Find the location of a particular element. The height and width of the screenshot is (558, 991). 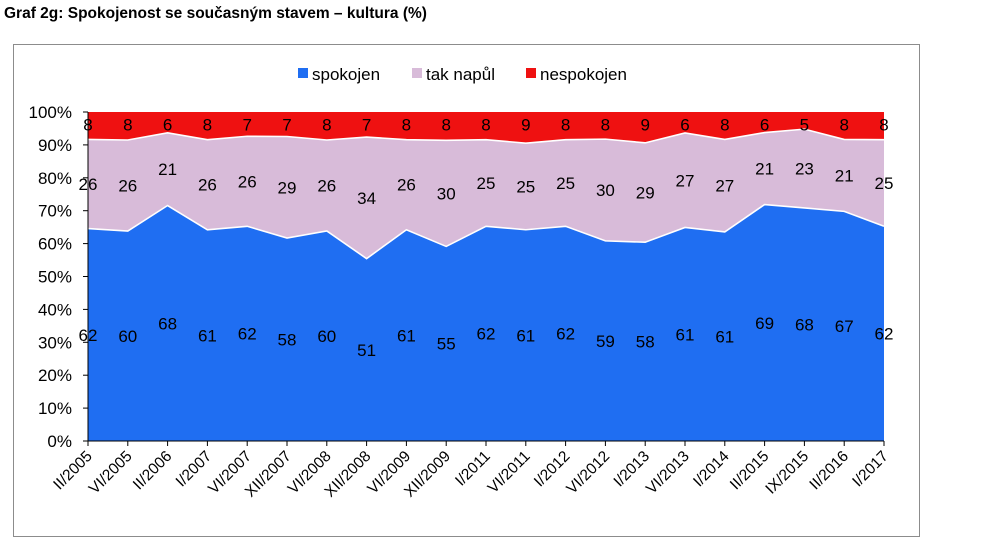

y-tick-label: 80% is located at coordinates (55, 178).